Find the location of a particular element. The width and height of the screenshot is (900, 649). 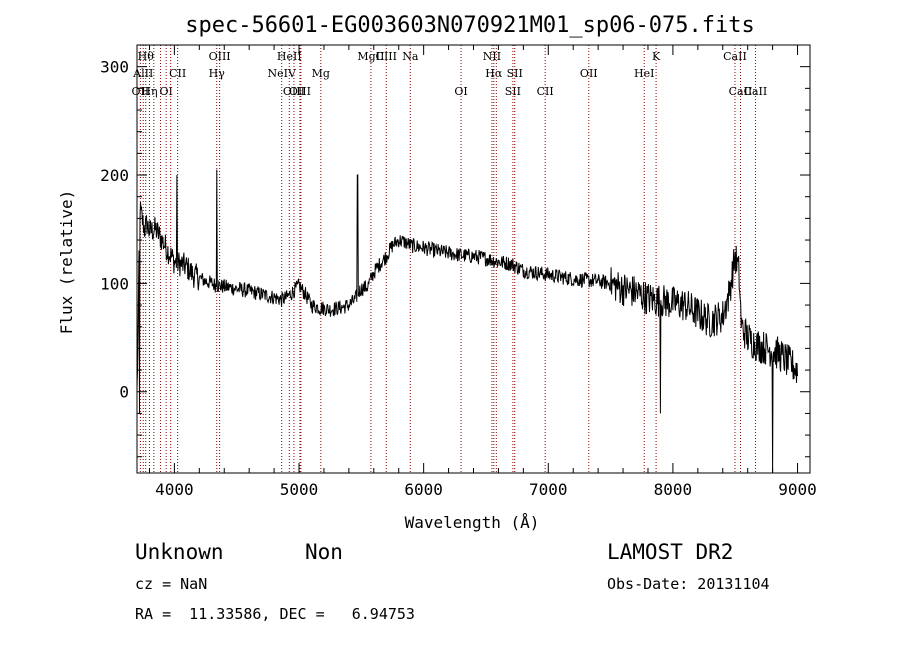

line-marker-label: Hα is located at coordinates (494, 73).